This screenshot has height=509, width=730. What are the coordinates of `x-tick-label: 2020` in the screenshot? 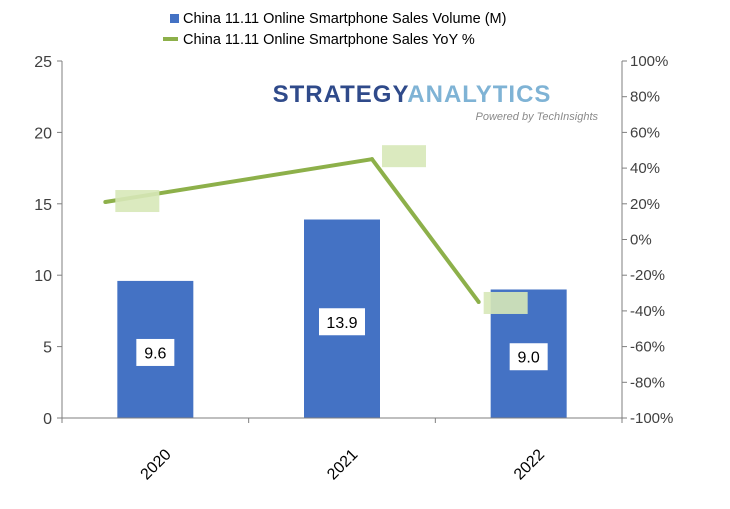 It's located at (156, 464).